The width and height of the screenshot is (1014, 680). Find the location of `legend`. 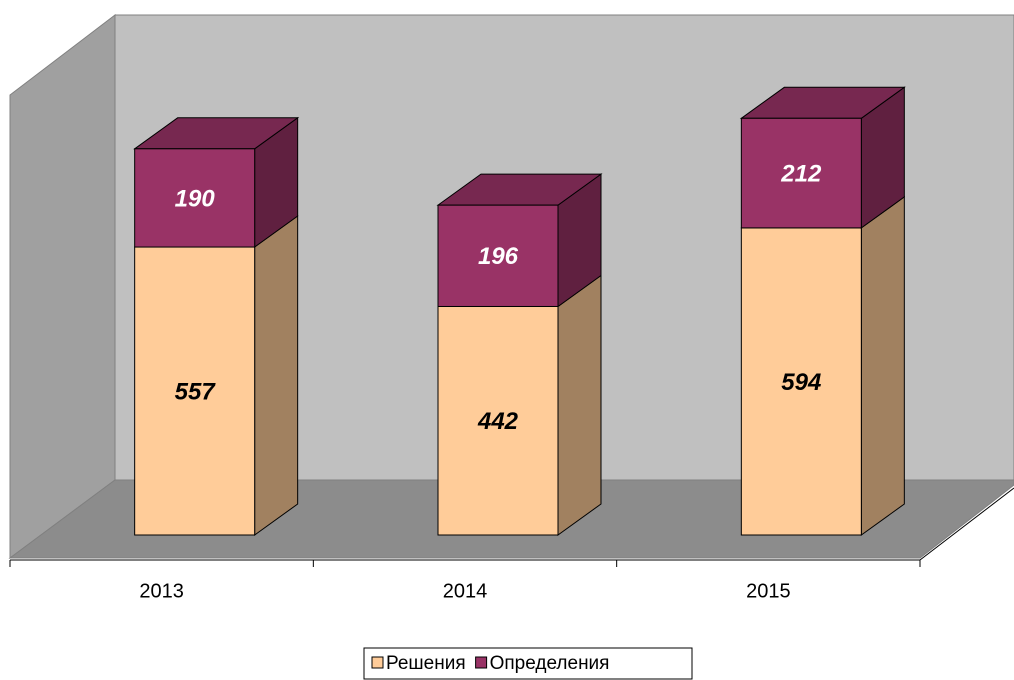

legend is located at coordinates (528, 663).